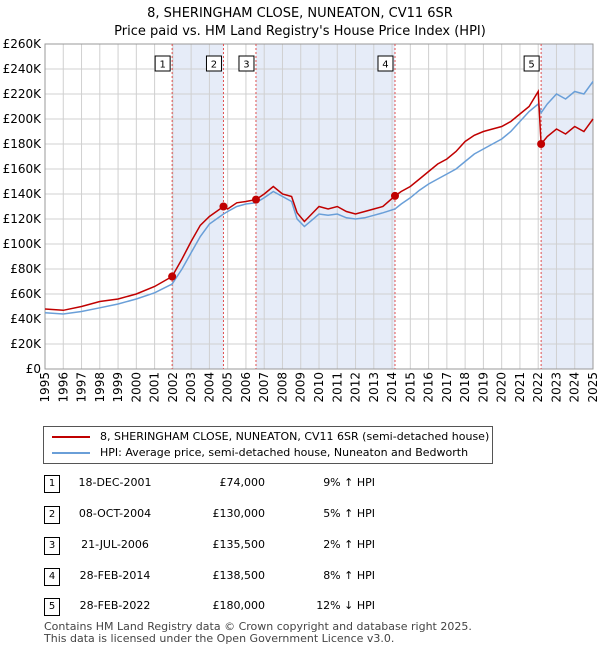  I want to click on sale-hpi-diff: 12% ↓ HPI, so click(345, 605).